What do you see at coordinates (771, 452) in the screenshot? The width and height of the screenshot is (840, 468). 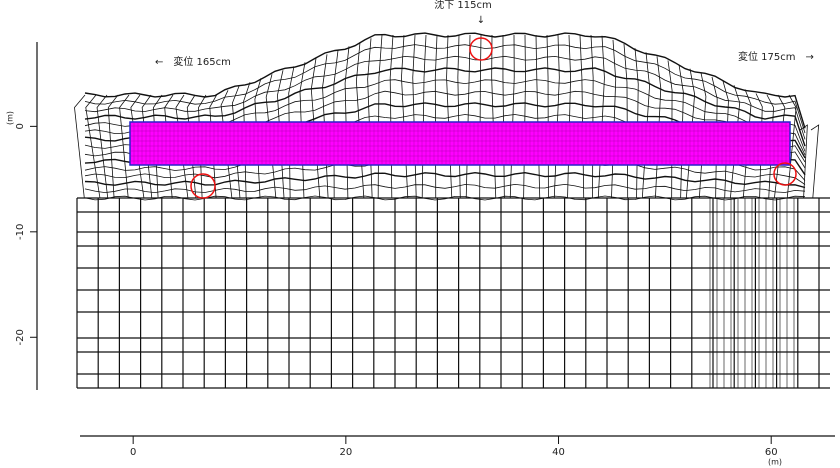 I see `x-tick-label: 60` at bounding box center [771, 452].